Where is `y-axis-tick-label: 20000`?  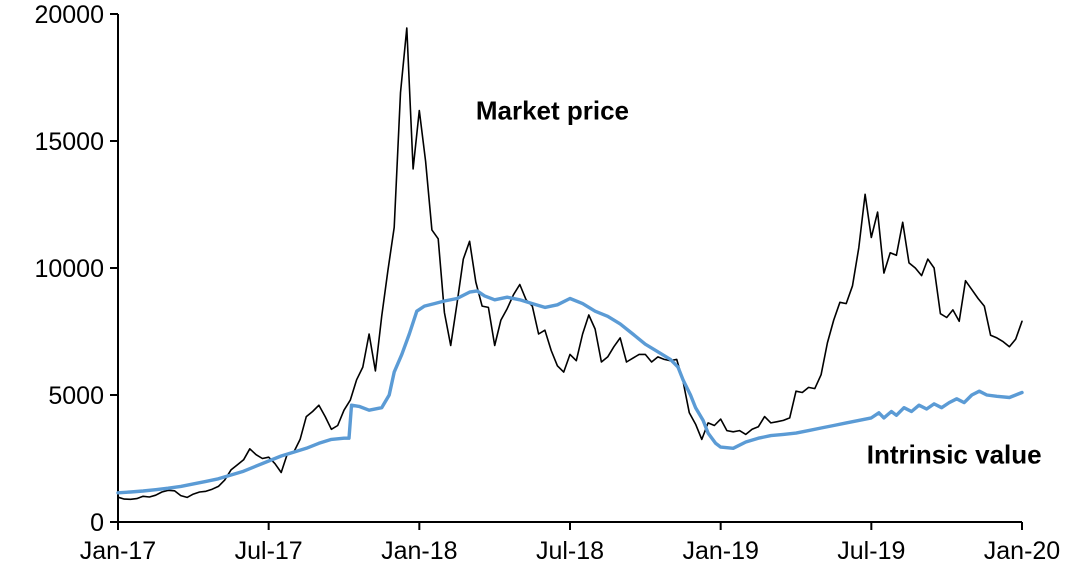
y-axis-tick-label: 20000 is located at coordinates (69, 15).